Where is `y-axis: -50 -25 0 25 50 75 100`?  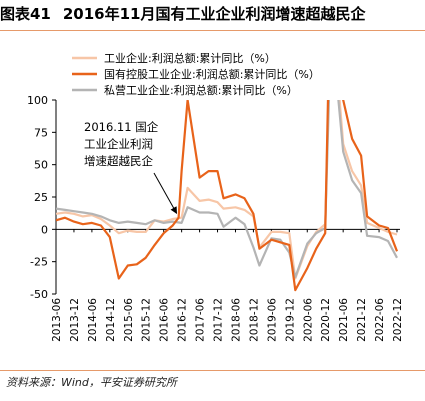
y-axis: -50 -25 0 25 50 75 100 is located at coordinates (42, 197).